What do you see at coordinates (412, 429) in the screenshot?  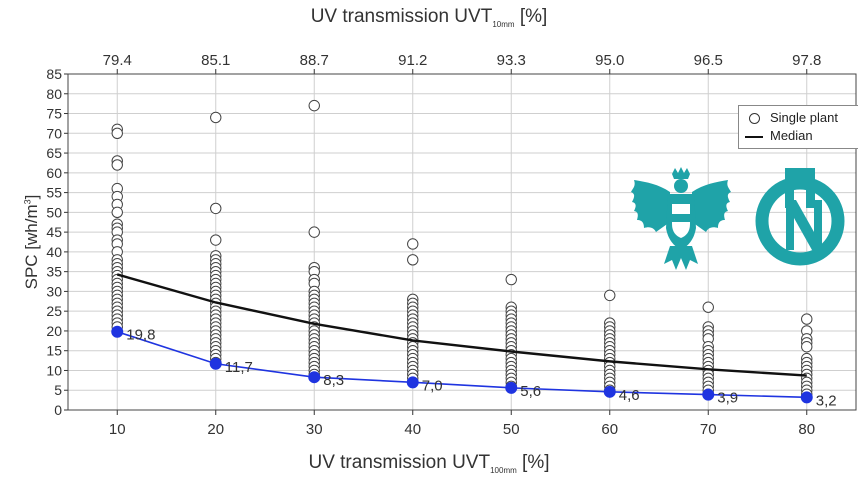 I see `x-tick-label: 40` at bounding box center [412, 429].